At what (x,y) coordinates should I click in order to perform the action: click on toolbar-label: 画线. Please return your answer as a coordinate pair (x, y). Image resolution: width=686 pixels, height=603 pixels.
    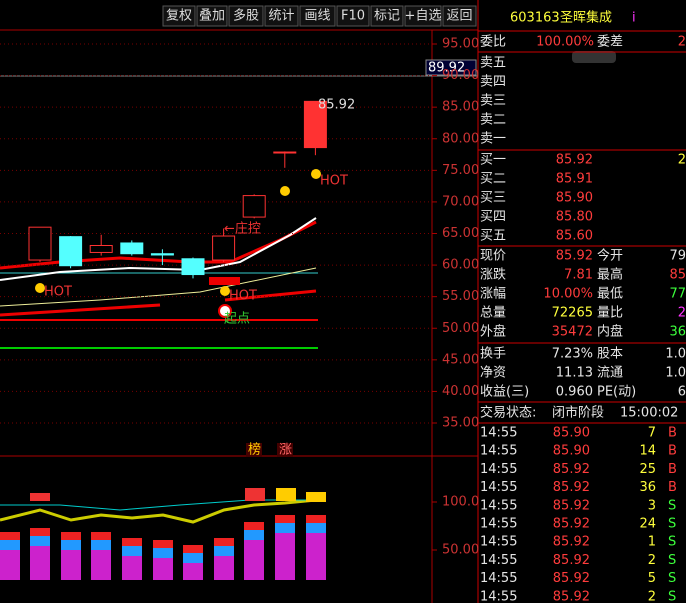
    Looking at the image, I should click on (317, 16).